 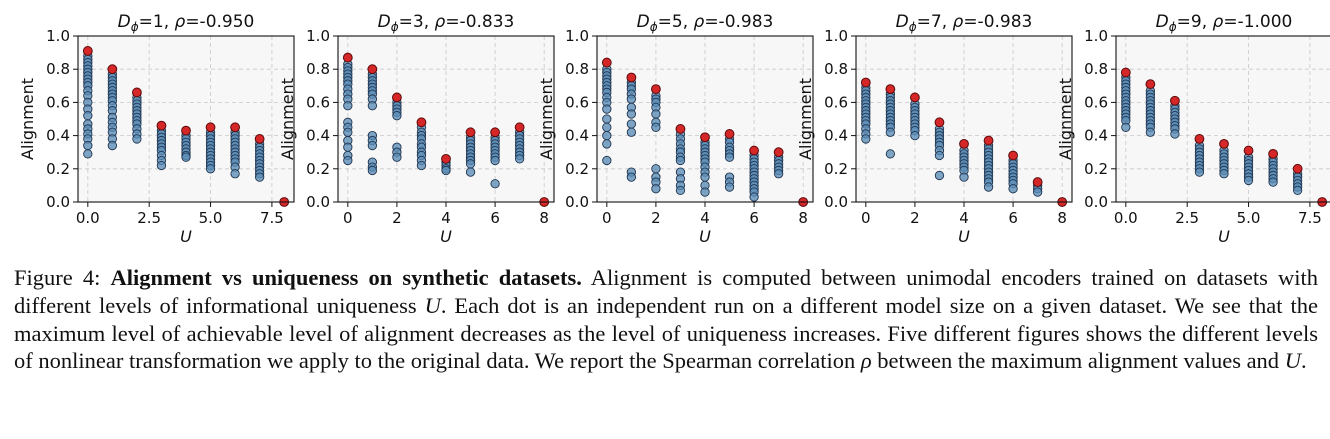 What do you see at coordinates (1292, 361) in the screenshot?
I see `caption-var-u2: U` at bounding box center [1292, 361].